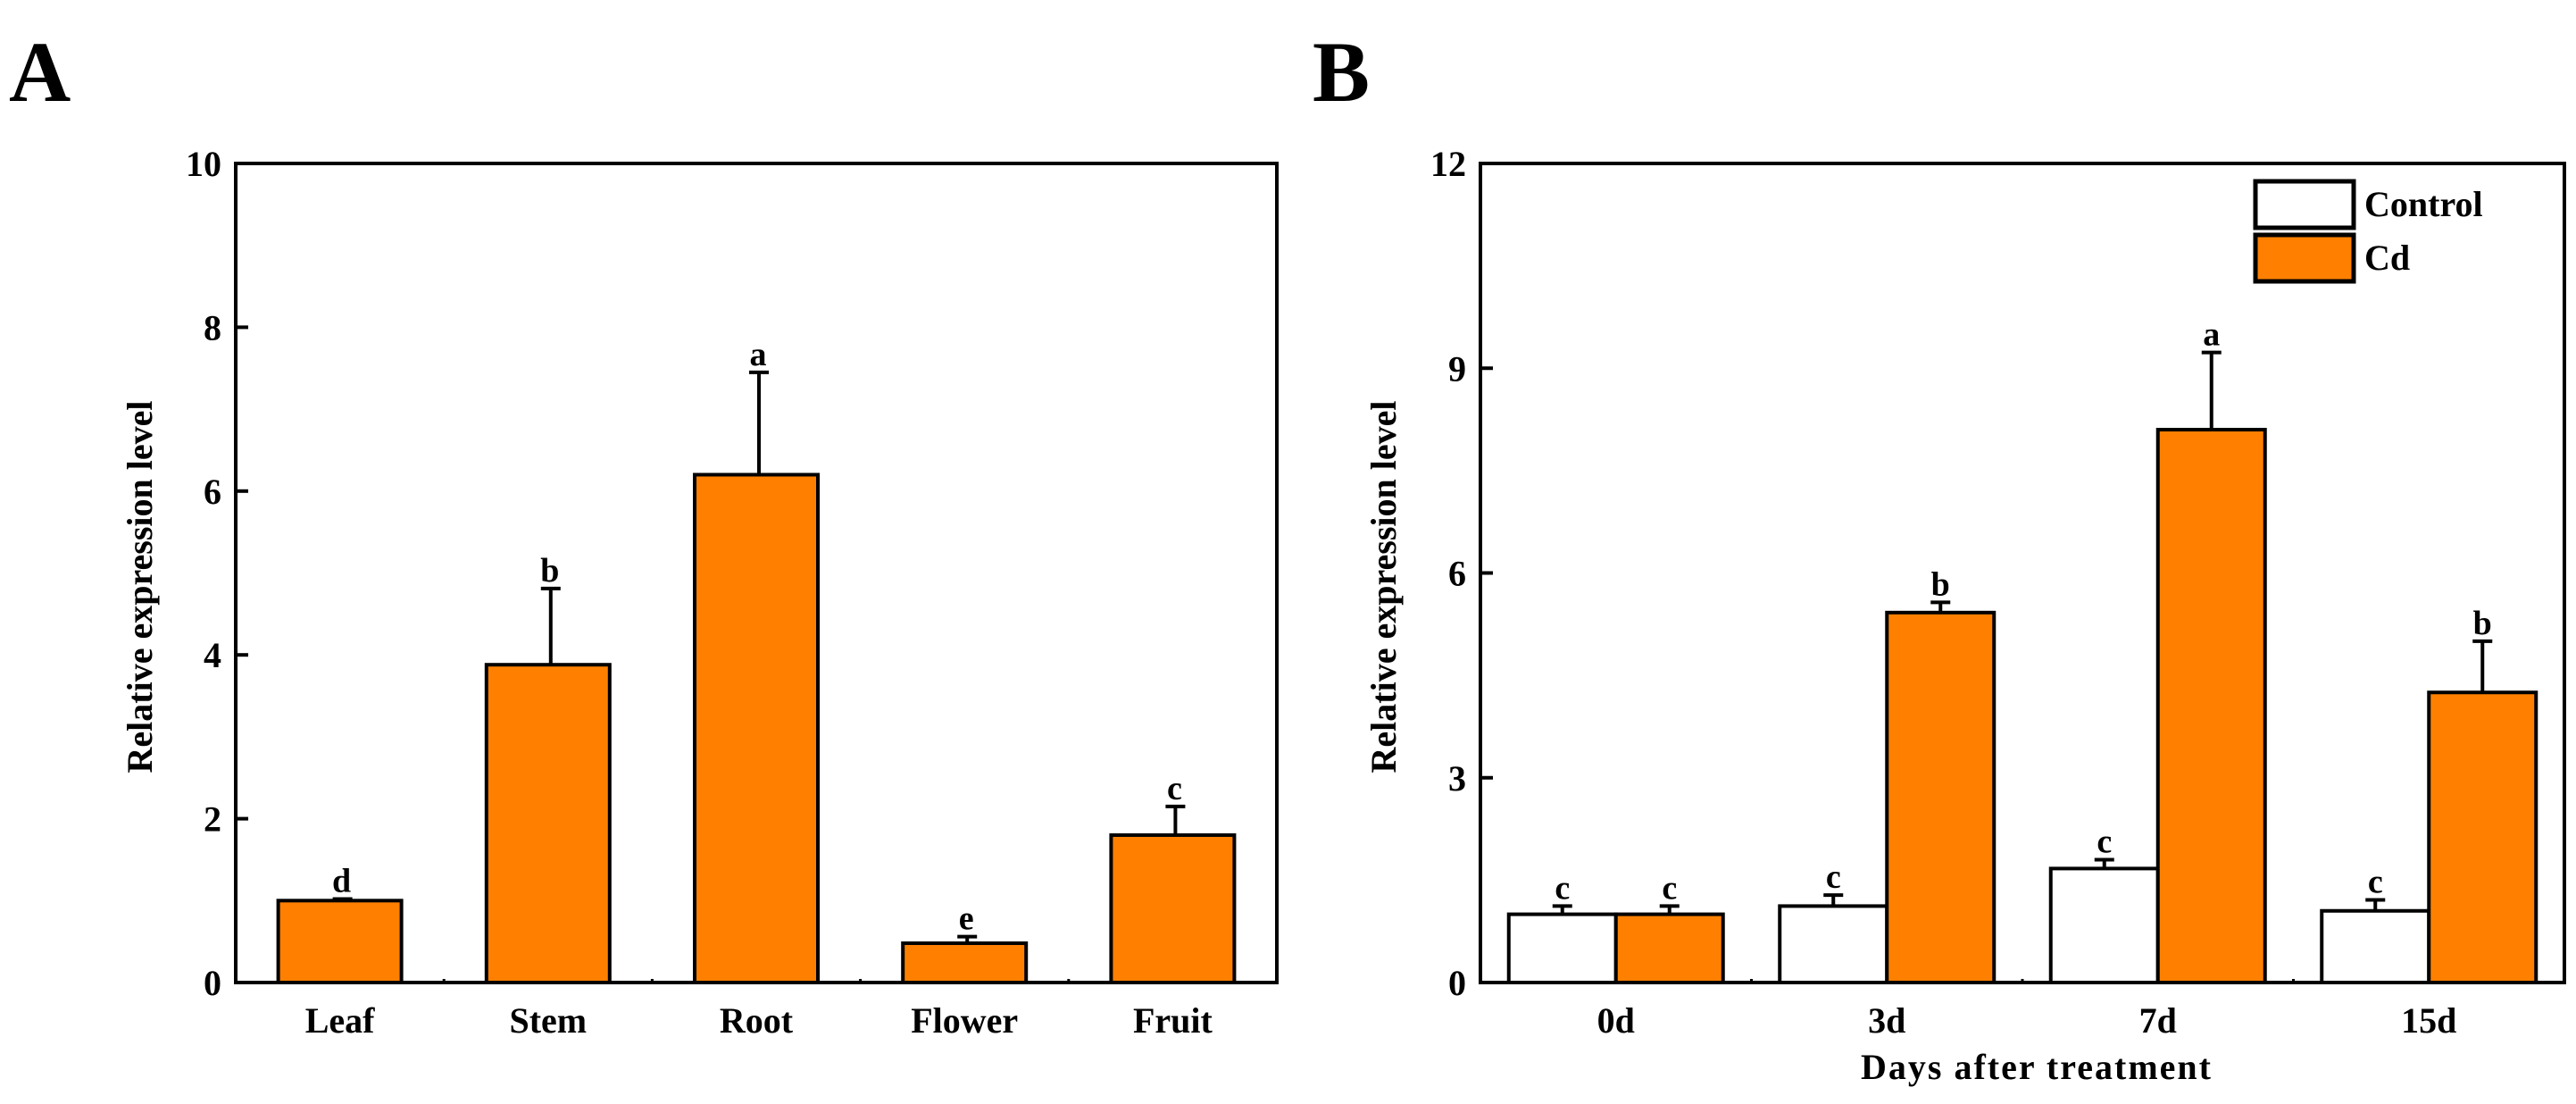 This screenshot has height=1104, width=2576. What do you see at coordinates (758, 355) in the screenshot?
I see `panel-a-significance-label: a` at bounding box center [758, 355].